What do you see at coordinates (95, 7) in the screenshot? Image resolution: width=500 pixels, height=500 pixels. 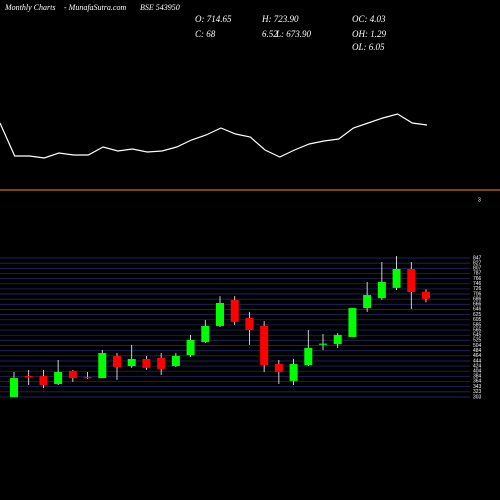 I see `source: - MunafaSutra.com` at bounding box center [95, 7].